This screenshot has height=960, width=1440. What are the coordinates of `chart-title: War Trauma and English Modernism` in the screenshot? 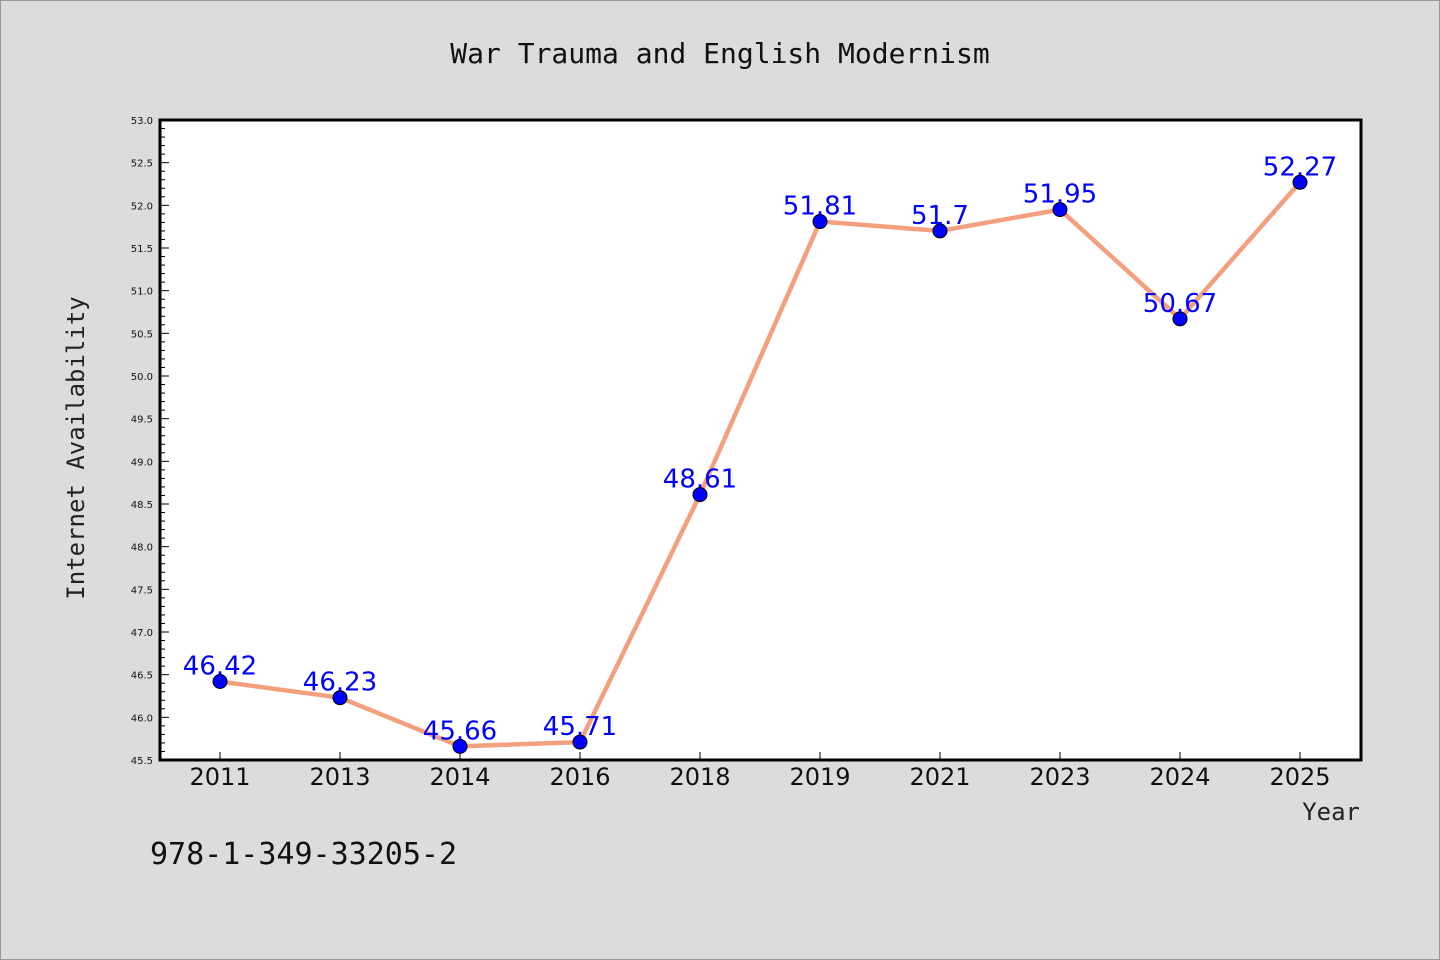 It's located at (719, 53).